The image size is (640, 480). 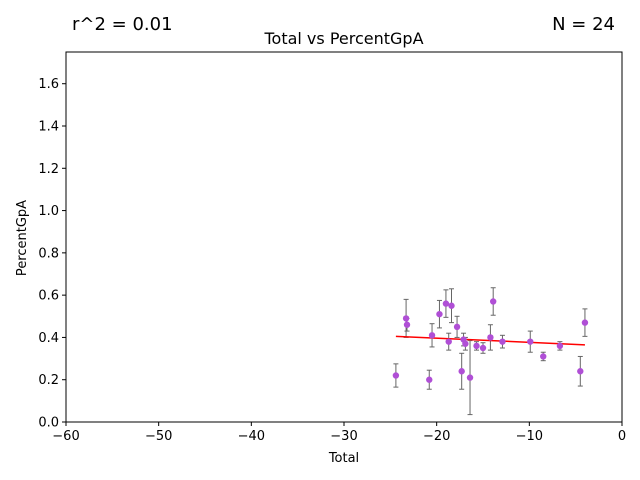 I want to click on y-tick-label: 0.4, so click(x=48, y=338).